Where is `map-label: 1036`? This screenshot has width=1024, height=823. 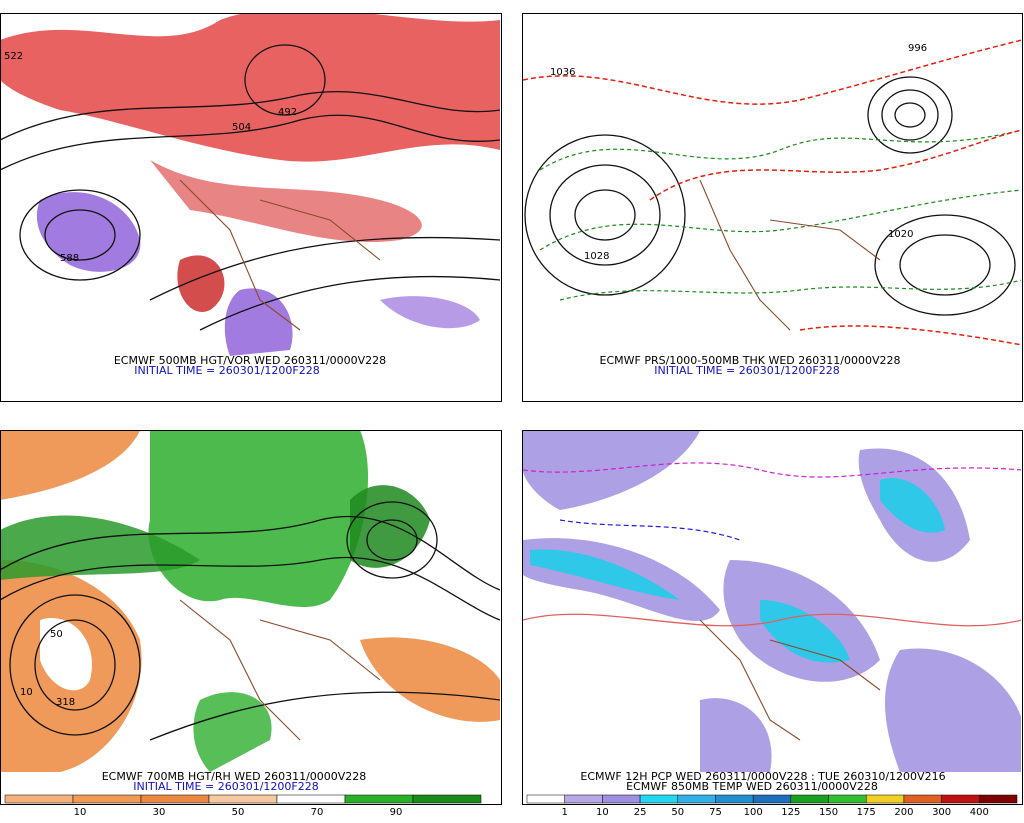
map-label: 1036 is located at coordinates (562, 72).